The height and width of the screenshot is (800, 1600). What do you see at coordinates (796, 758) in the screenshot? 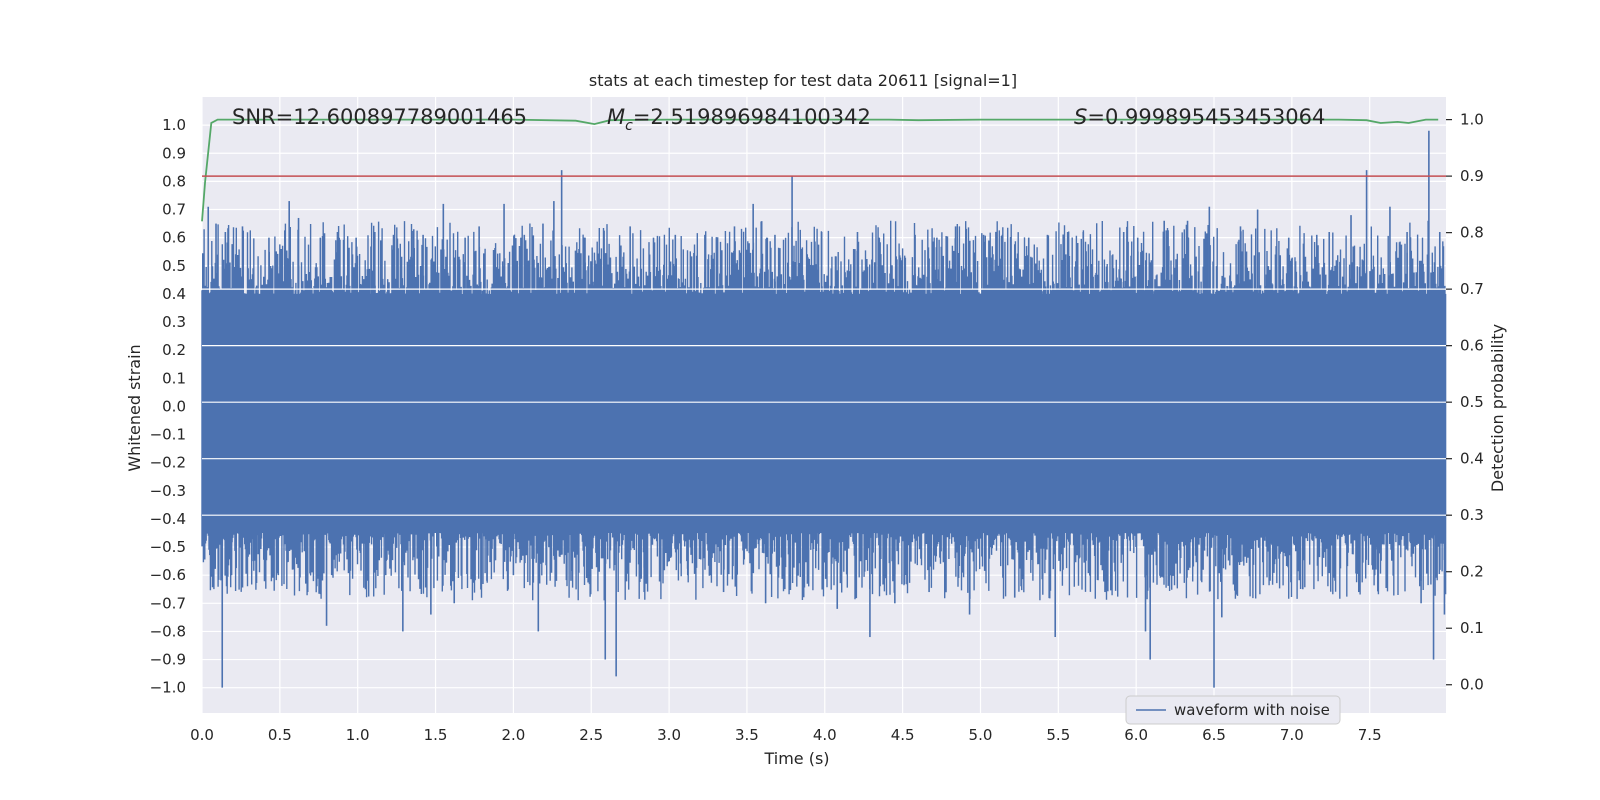
I see `x-axis-label: Time (s)` at bounding box center [796, 758].